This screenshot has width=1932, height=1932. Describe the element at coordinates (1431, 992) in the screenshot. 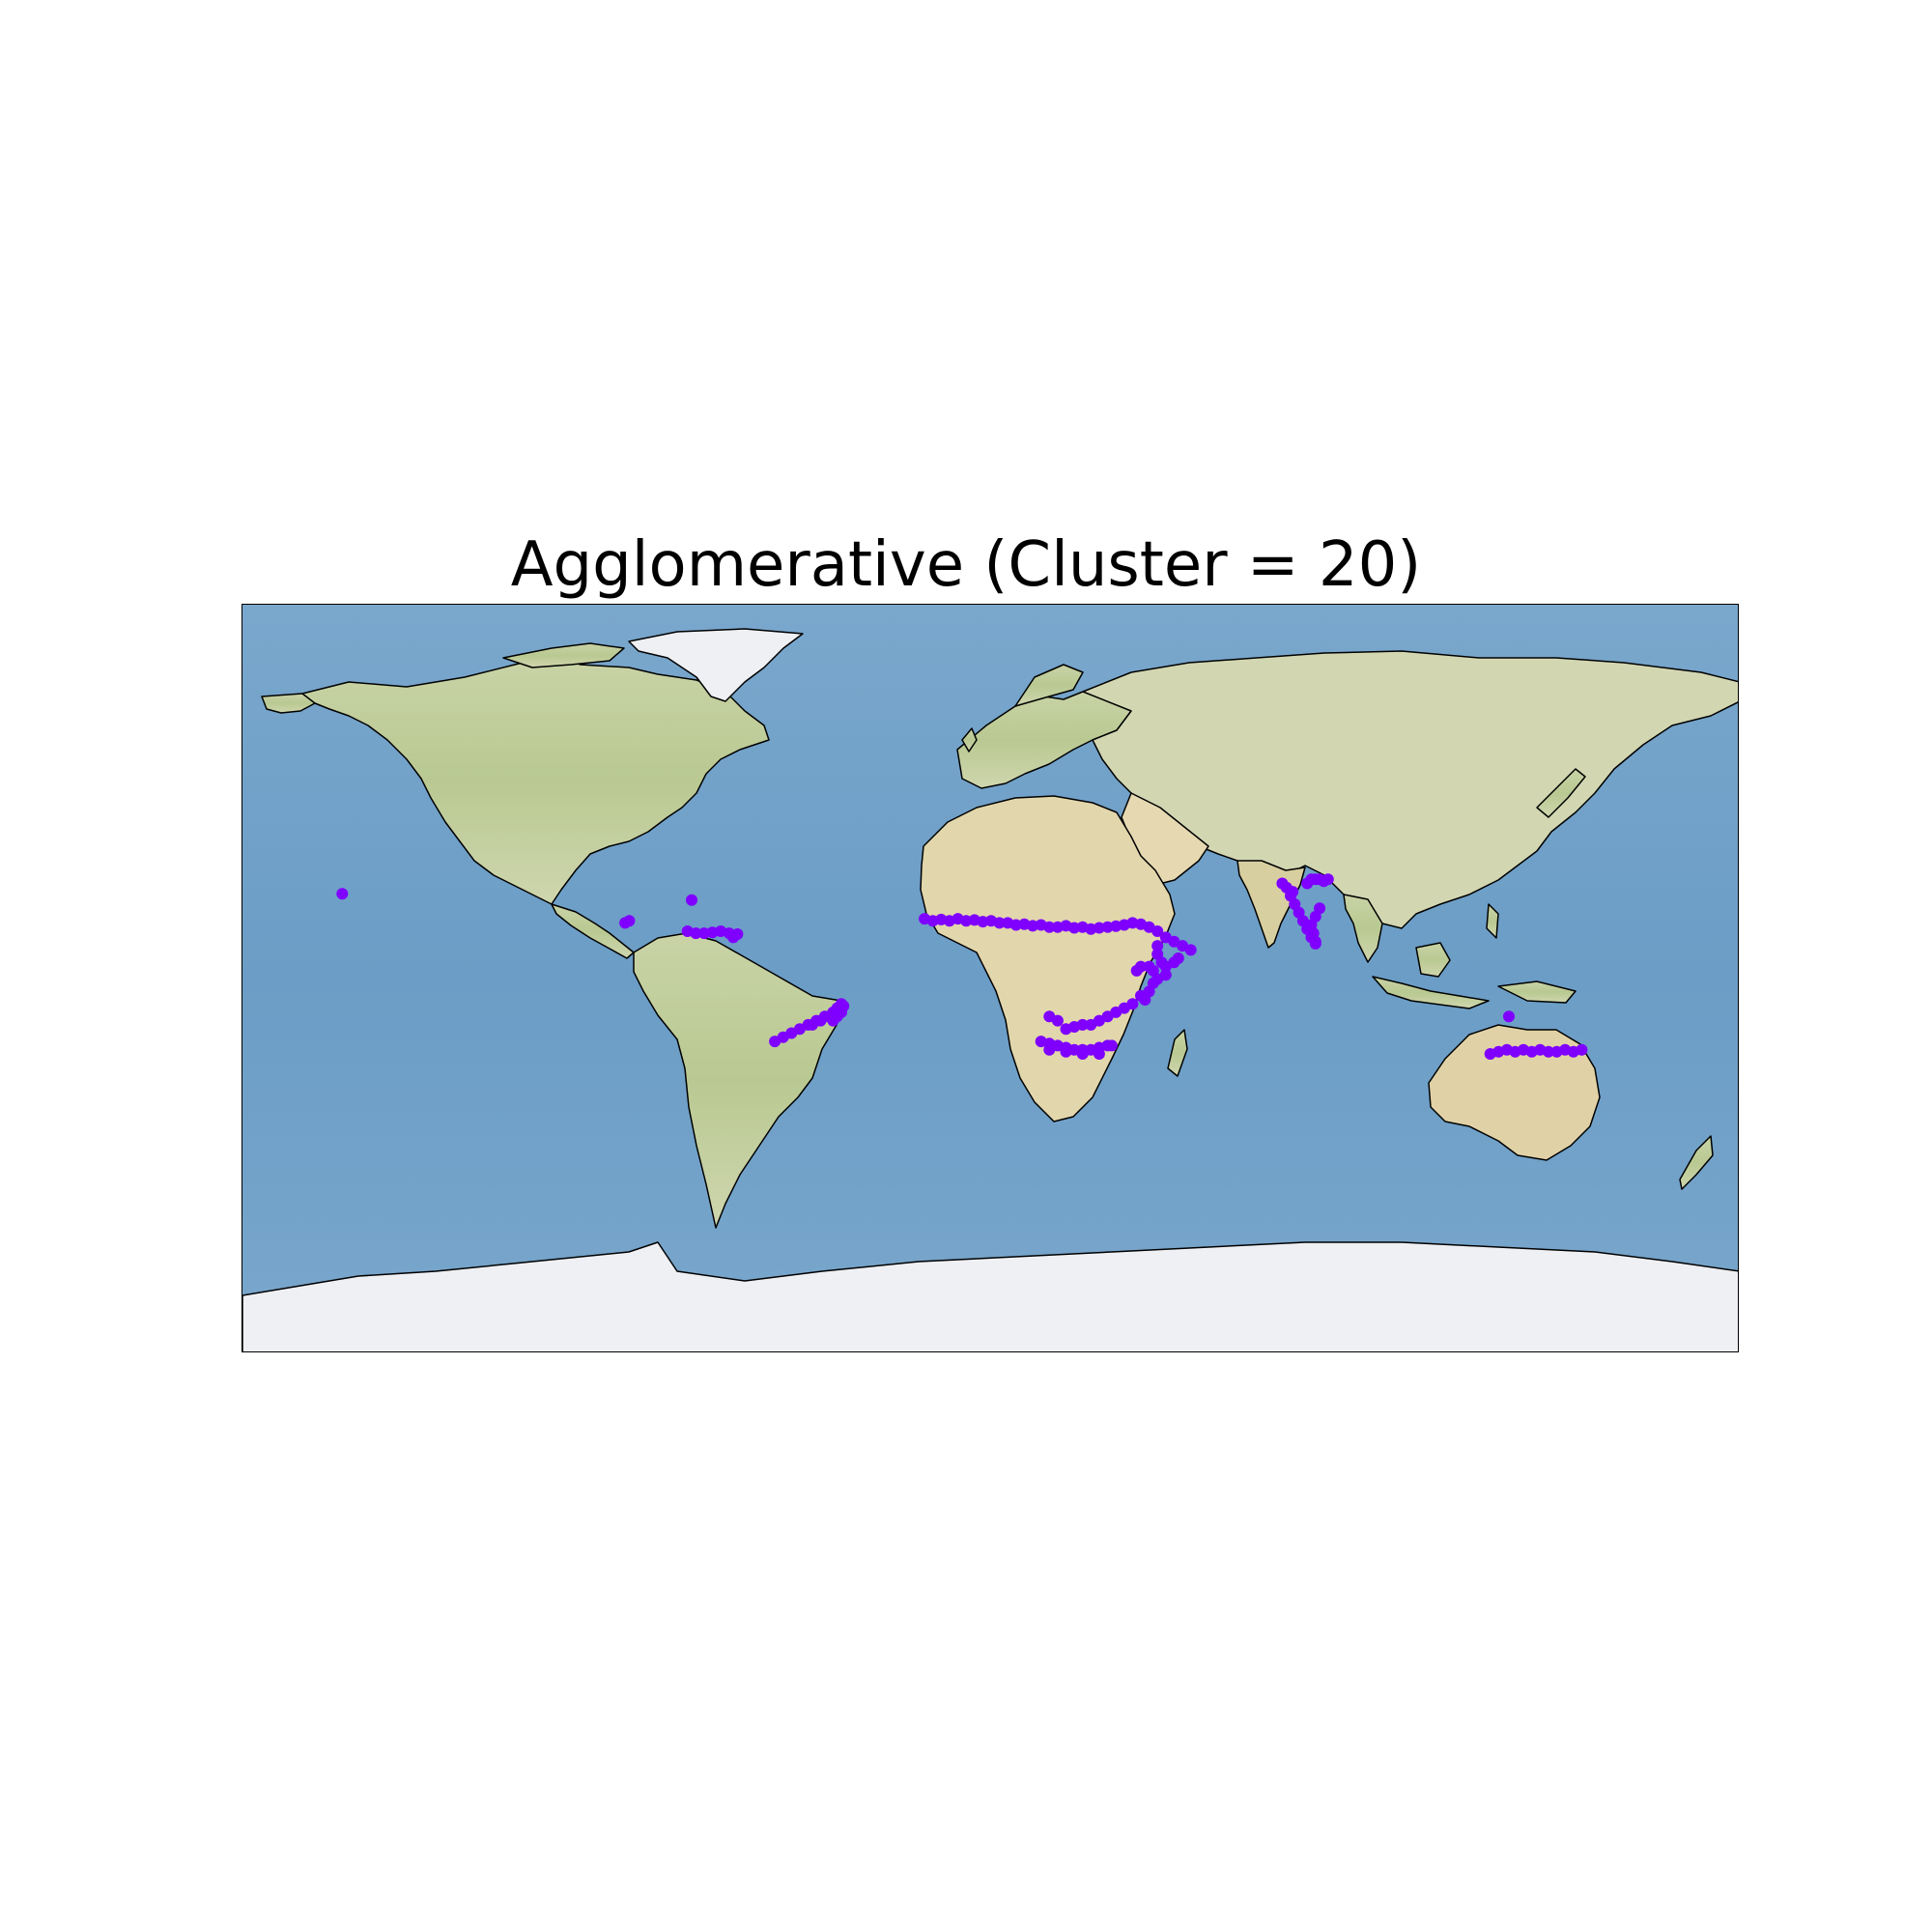

I see `indonesia` at that location.